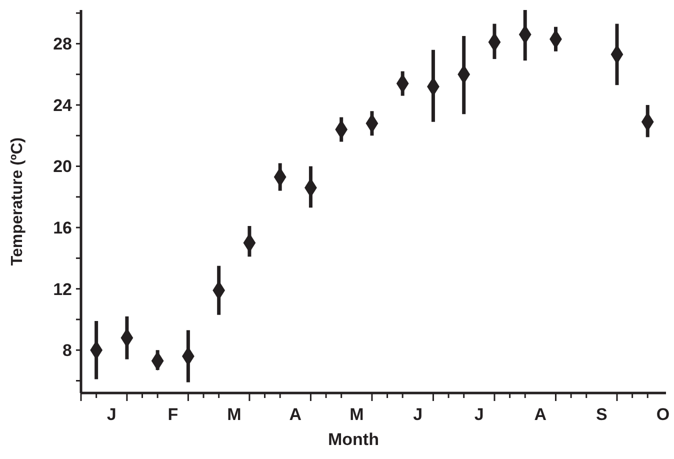 This screenshot has height=459, width=674. Describe the element at coordinates (62, 166) in the screenshot. I see `y-tick-label: 20` at that location.